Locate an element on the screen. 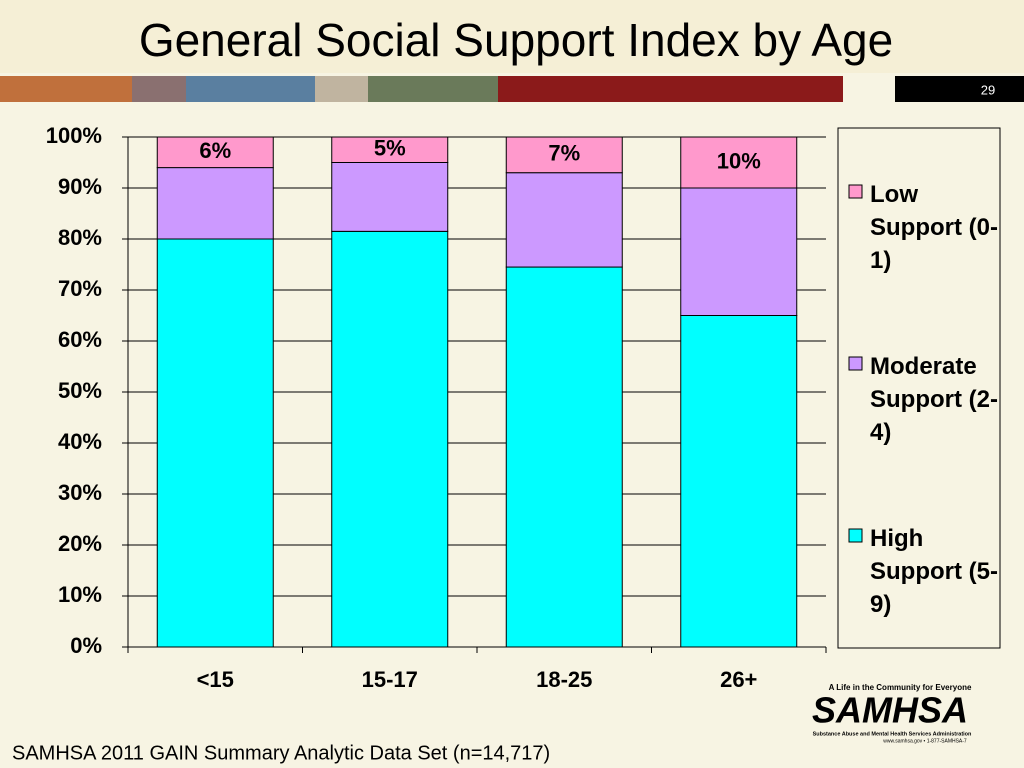 The height and width of the screenshot is (768, 1024). y-tick-label: 60% is located at coordinates (80, 339).